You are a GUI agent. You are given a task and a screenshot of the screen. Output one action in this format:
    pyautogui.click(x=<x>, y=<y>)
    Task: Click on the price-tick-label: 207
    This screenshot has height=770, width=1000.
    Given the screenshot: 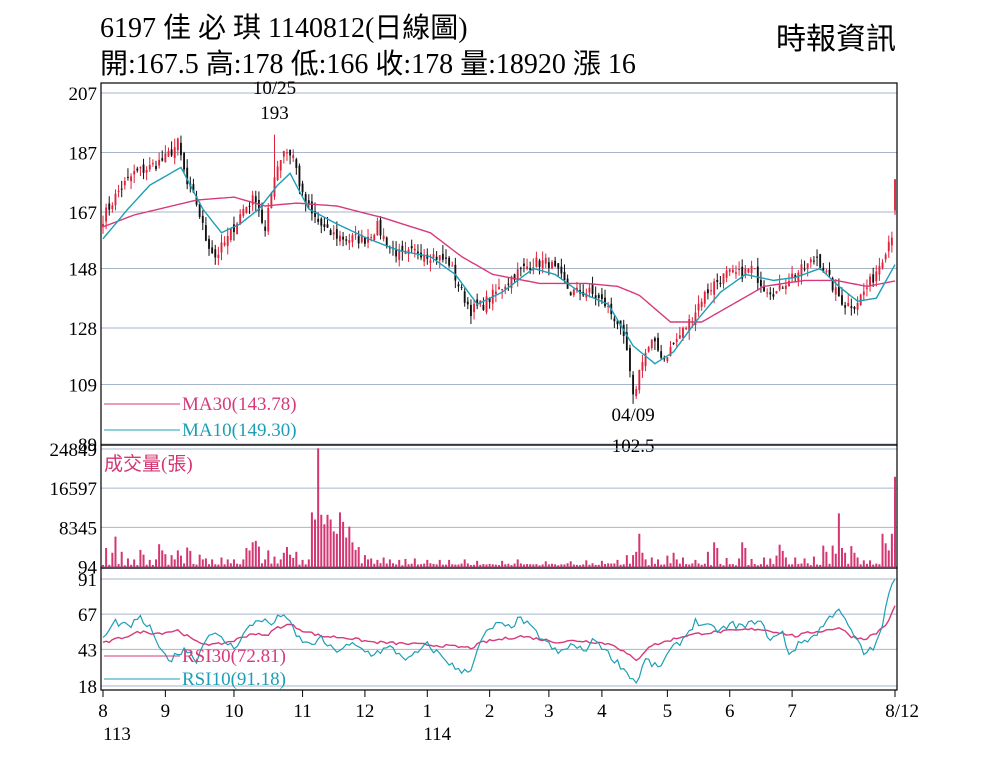 What is the action you would take?
    pyautogui.click(x=83, y=94)
    